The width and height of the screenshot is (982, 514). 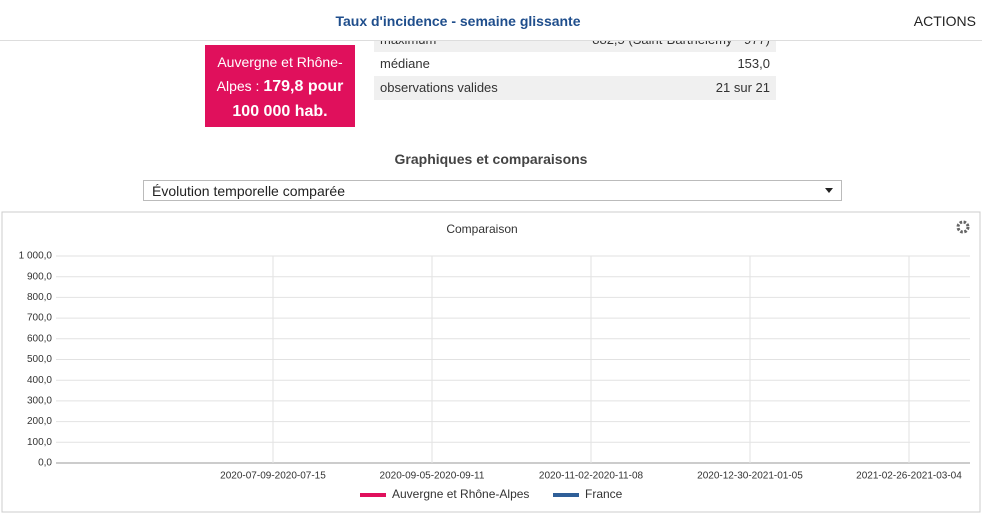 I want to click on chart-select: Évolution temporelle comparée, so click(x=492, y=190).